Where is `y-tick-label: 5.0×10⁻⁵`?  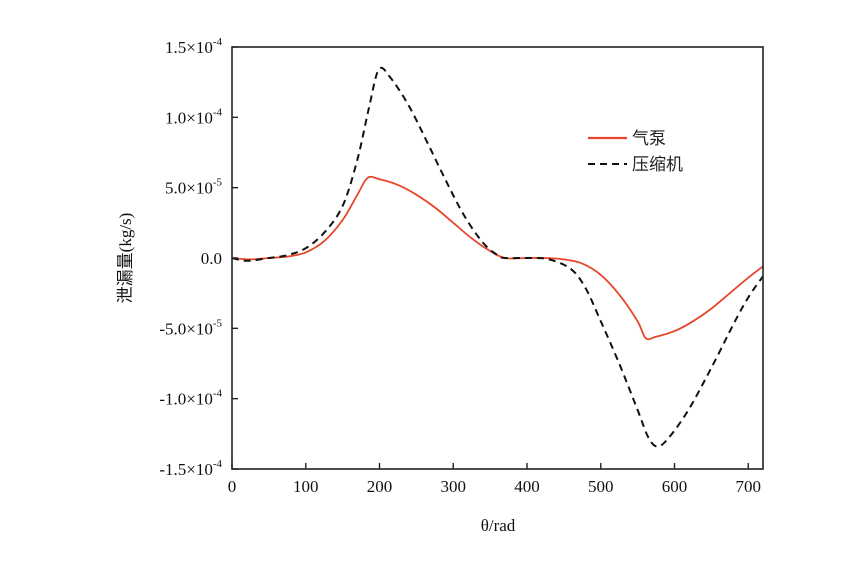
y-tick-label: 5.0×10⁻⁵ is located at coordinates (194, 187).